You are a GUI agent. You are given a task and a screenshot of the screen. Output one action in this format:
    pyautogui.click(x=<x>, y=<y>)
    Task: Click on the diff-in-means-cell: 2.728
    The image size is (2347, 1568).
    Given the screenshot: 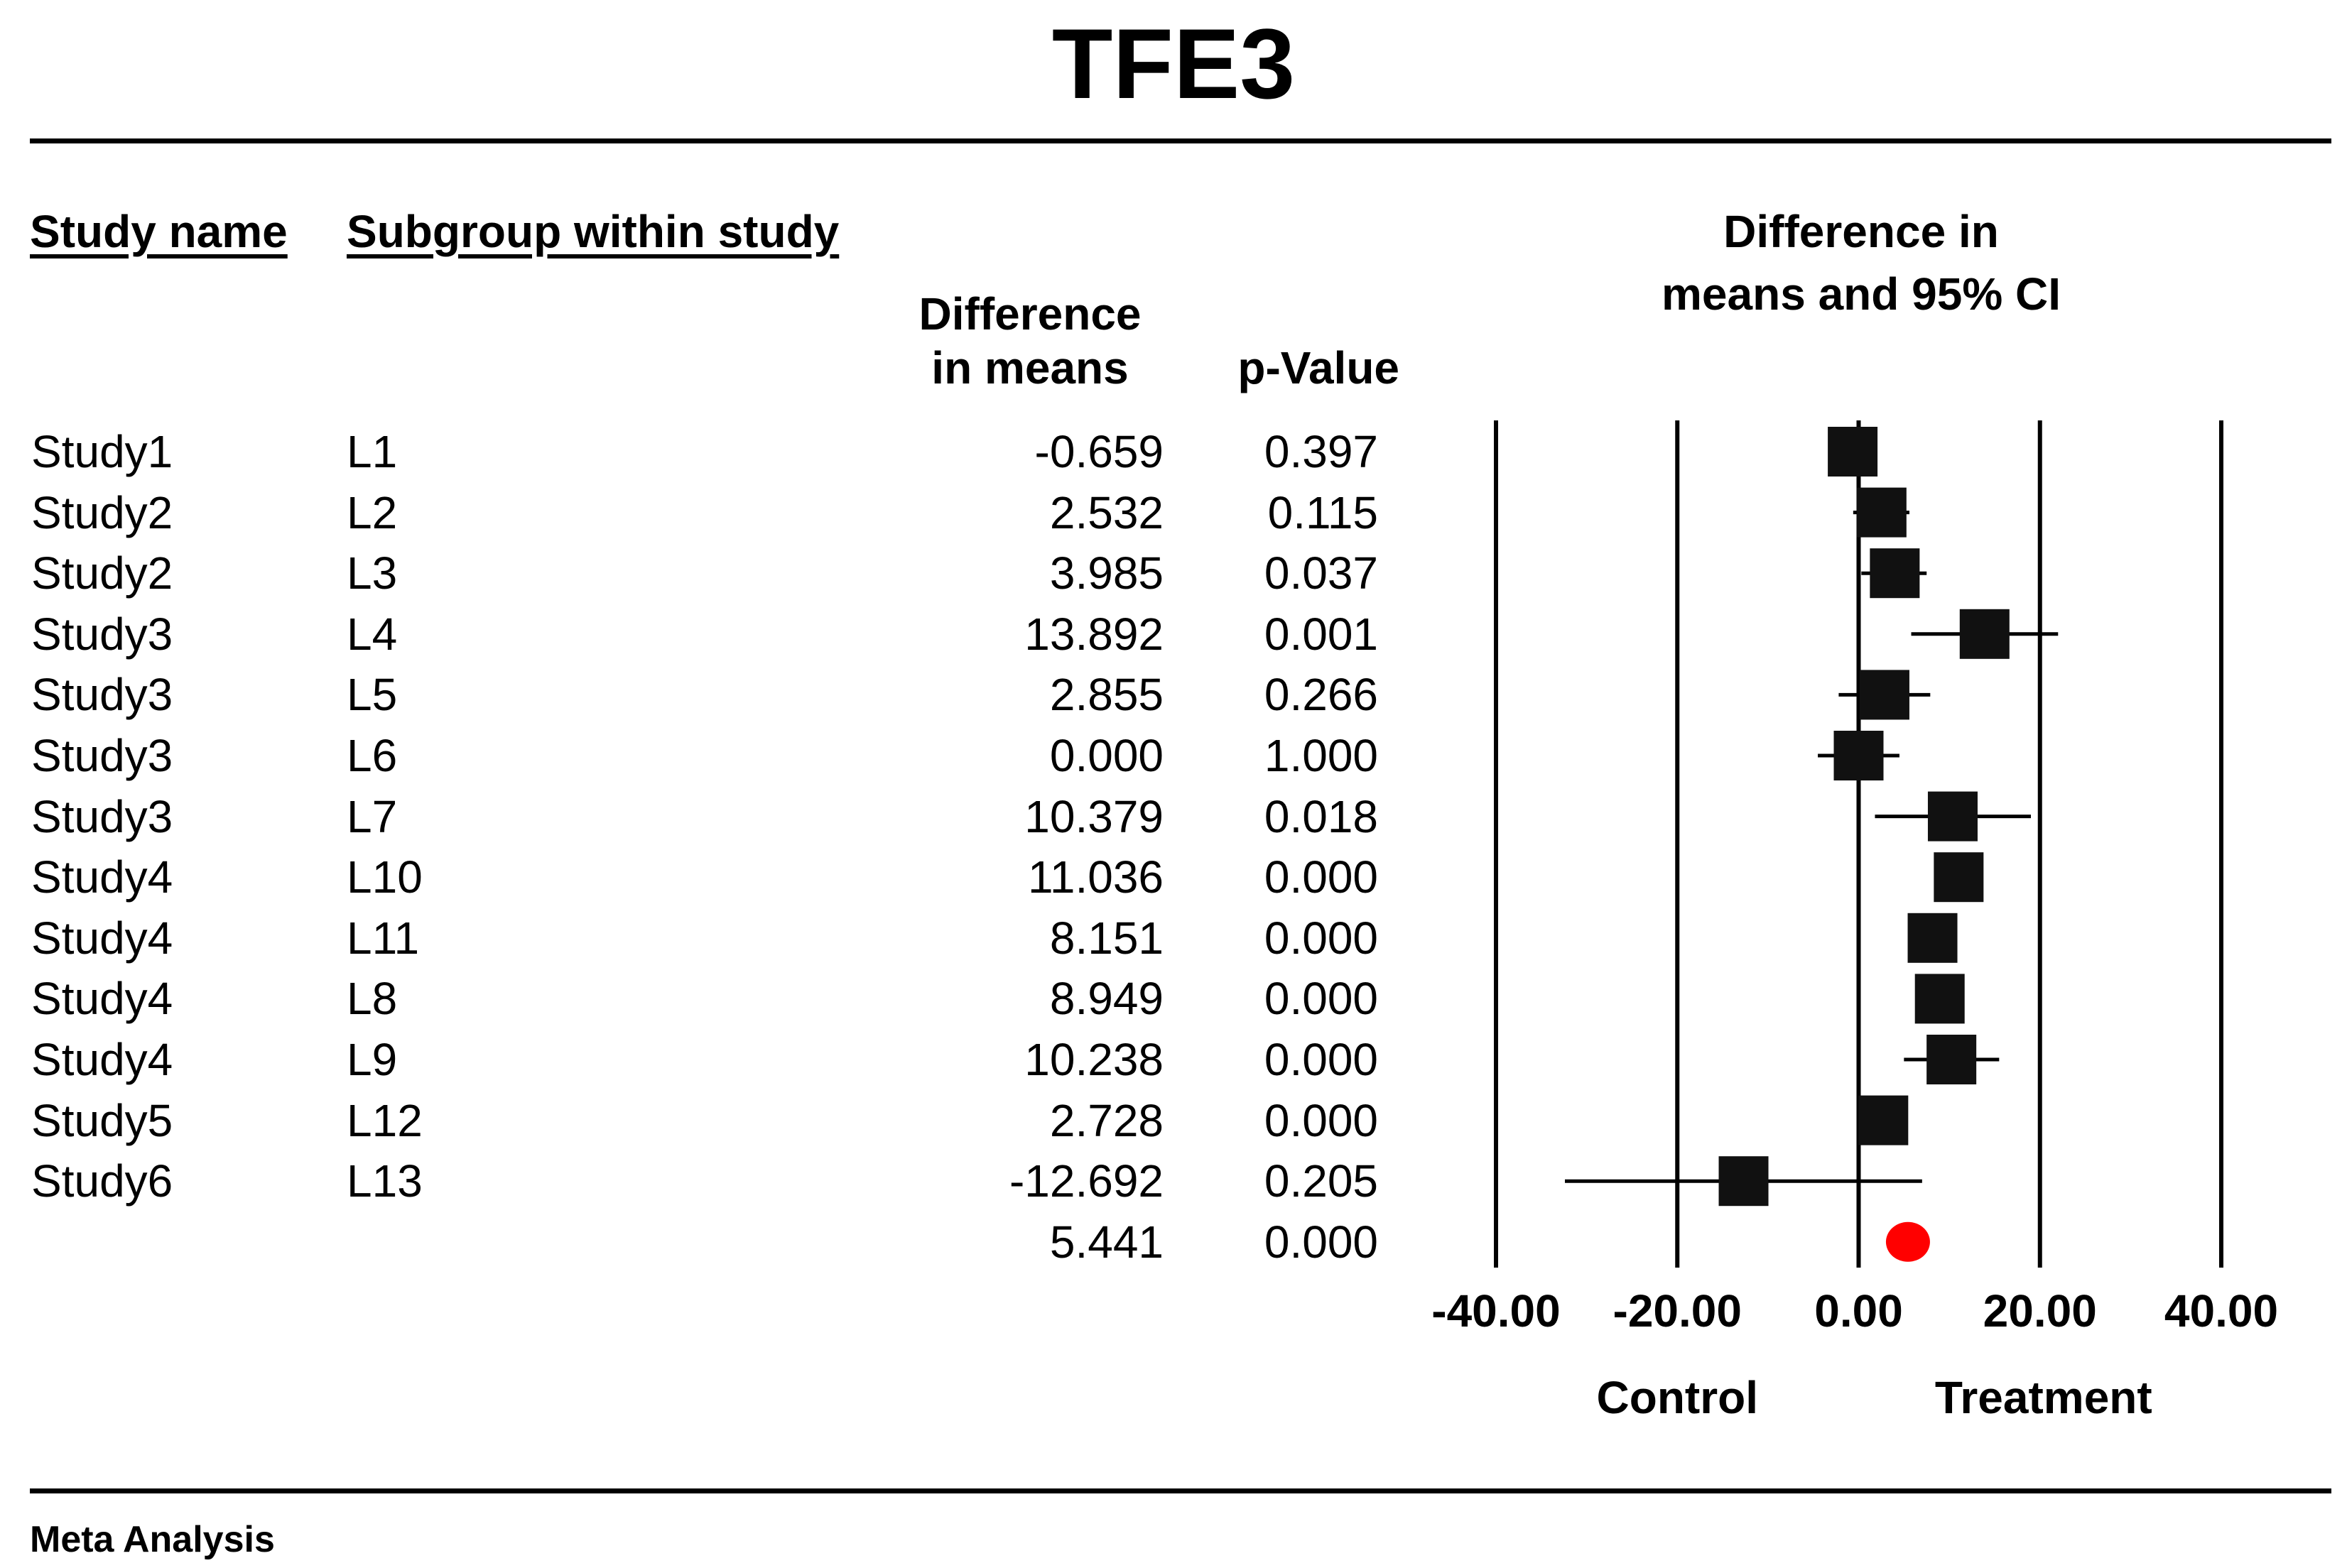 What is the action you would take?
    pyautogui.click(x=1106, y=1120)
    